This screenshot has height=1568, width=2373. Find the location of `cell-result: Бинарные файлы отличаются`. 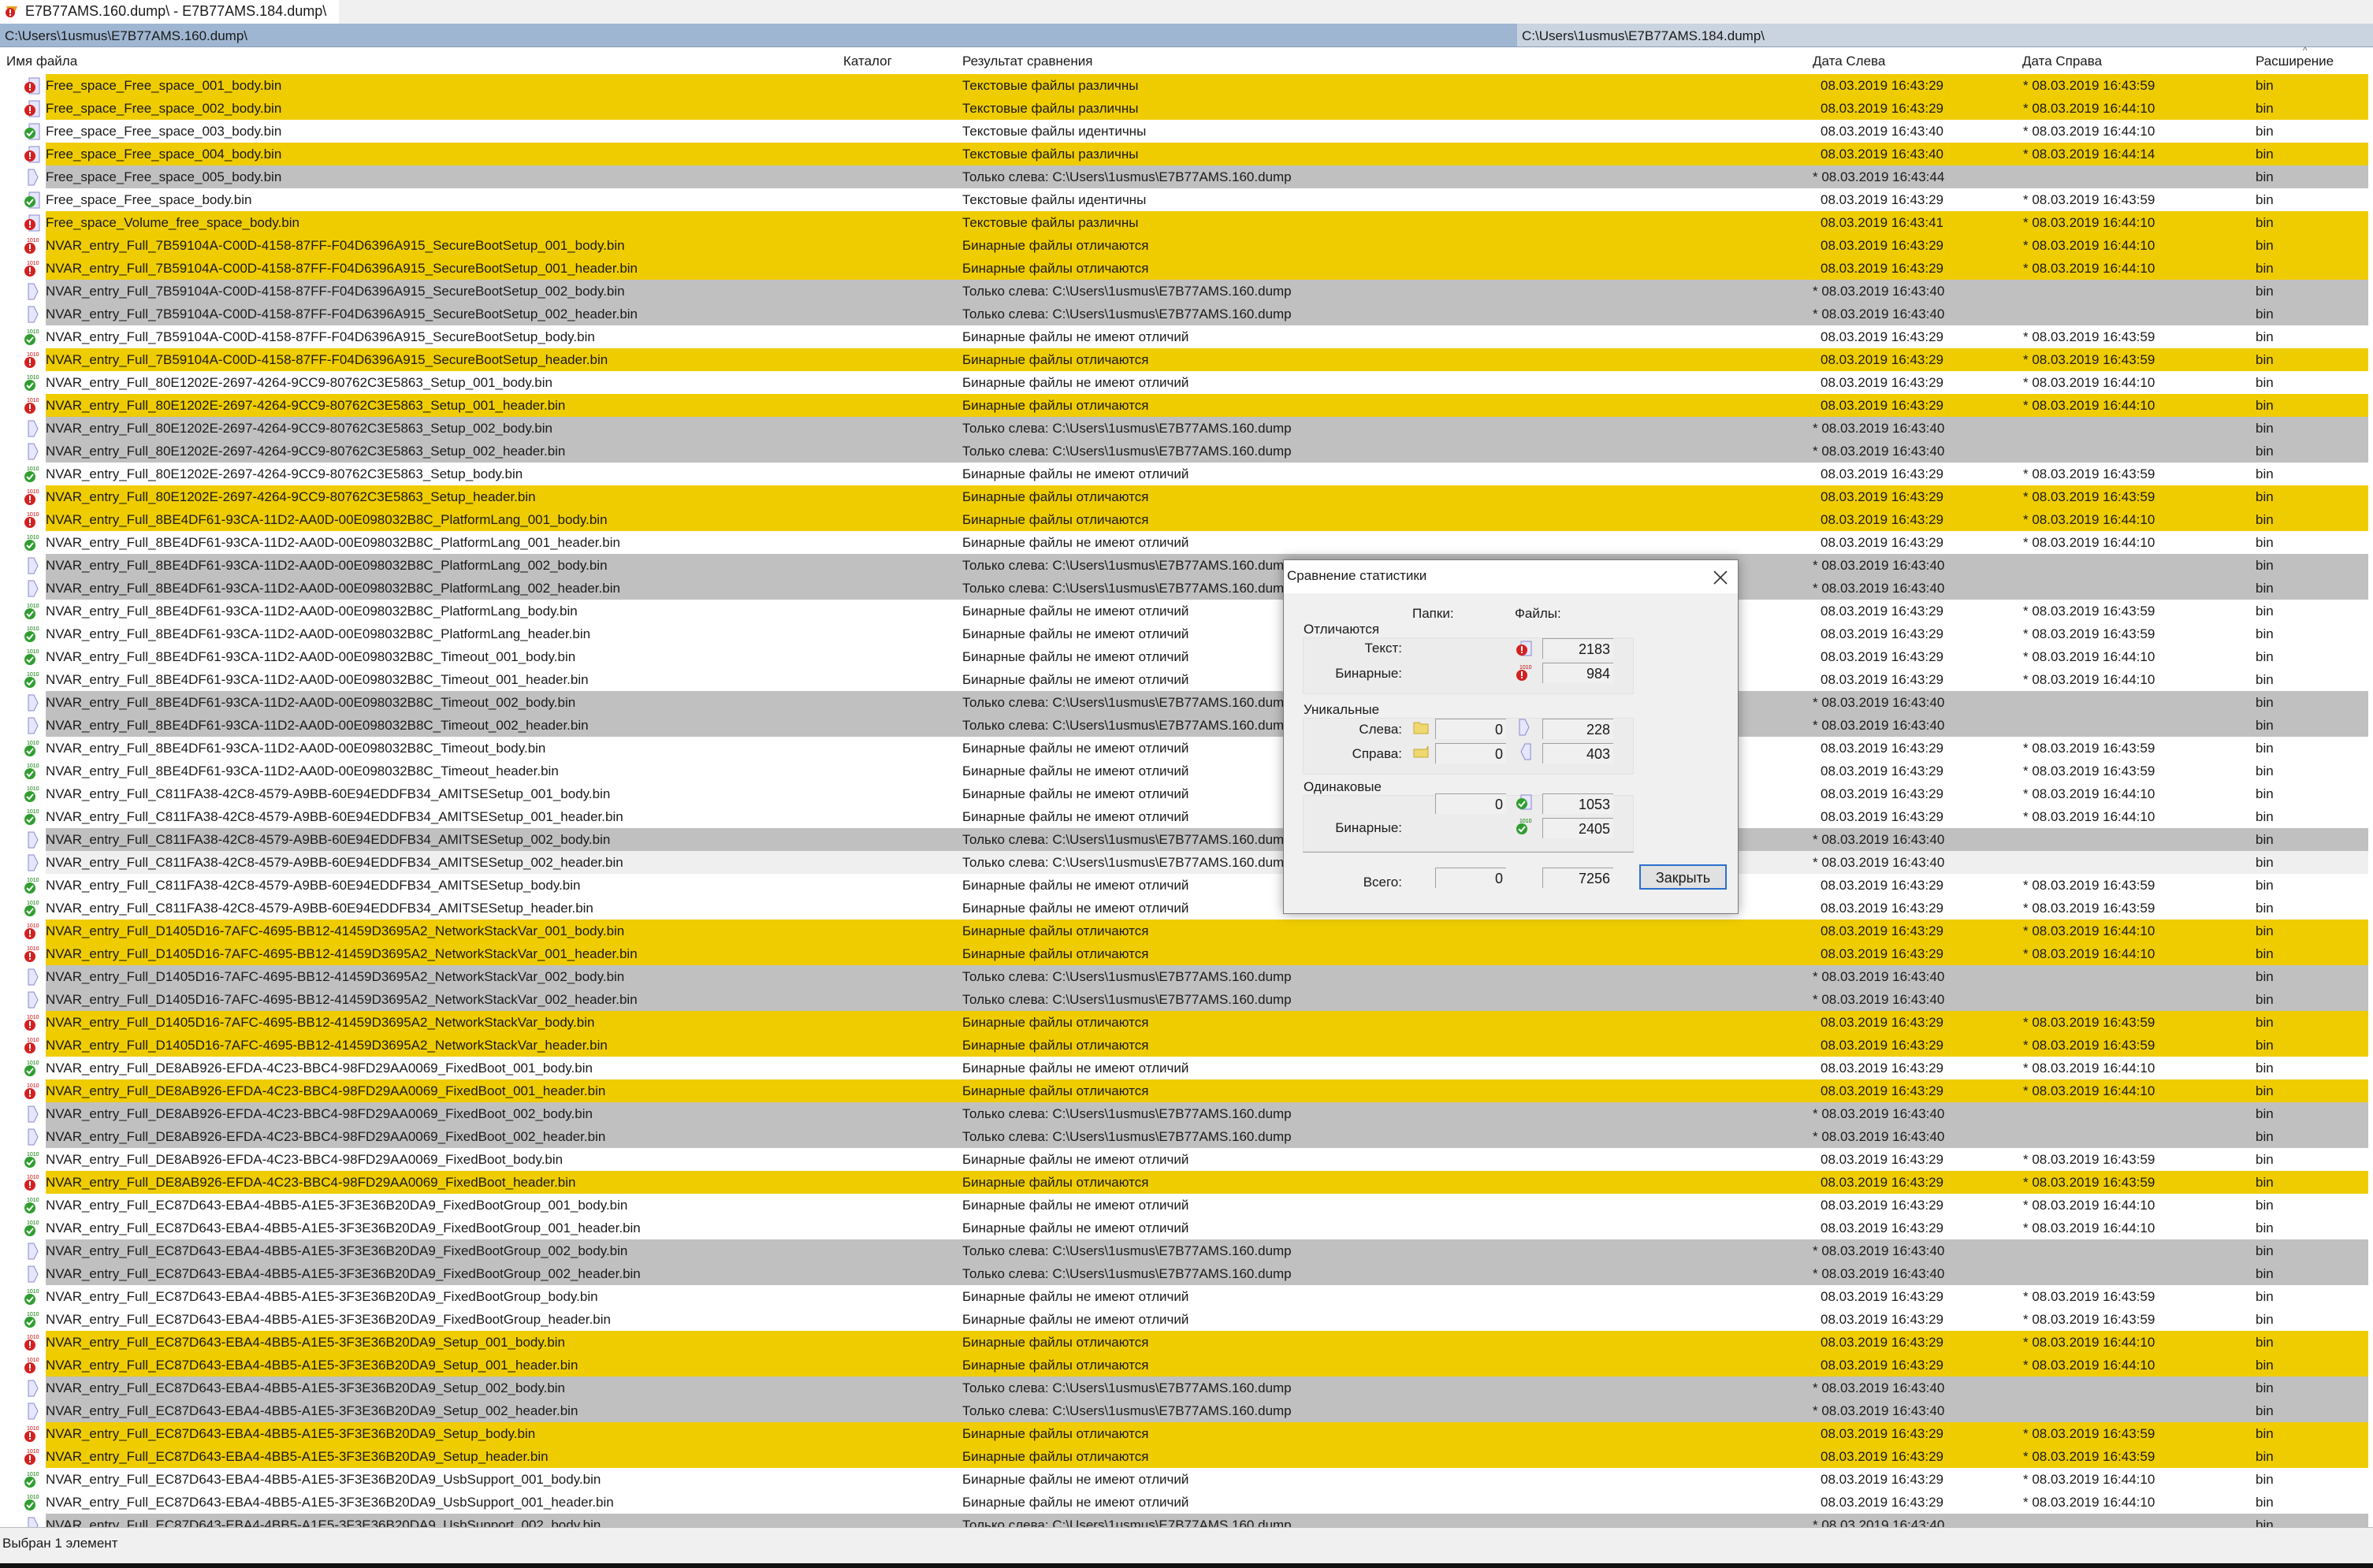

cell-result: Бинарные файлы отличаются is located at coordinates (1055, 1045).